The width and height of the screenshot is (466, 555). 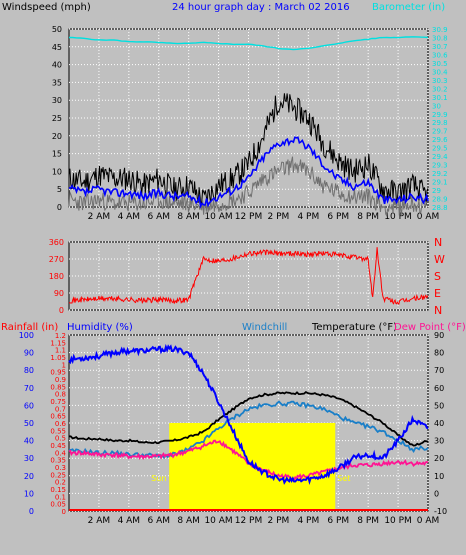 What do you see at coordinates (29, 476) in the screenshot?
I see `humidity-tick-label: 20` at bounding box center [29, 476].